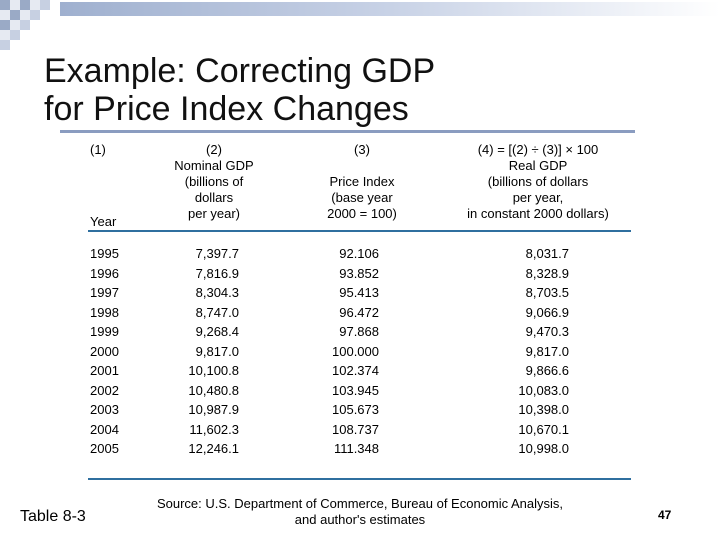 The width and height of the screenshot is (720, 540). Describe the element at coordinates (104, 409) in the screenshot. I see `year-cell: 2003` at that location.